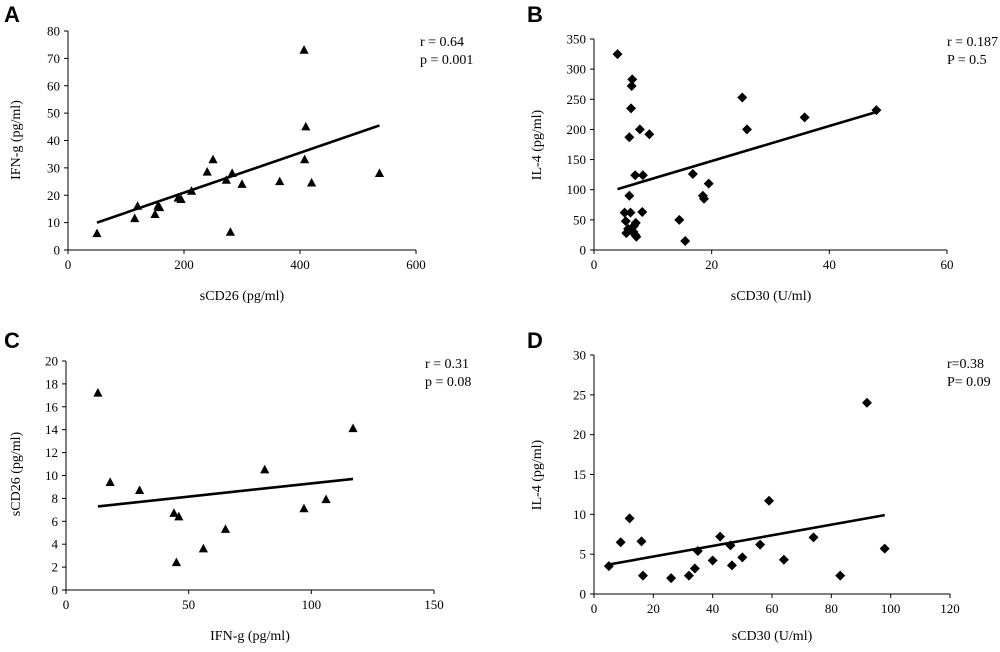  What do you see at coordinates (577, 129) in the screenshot?
I see `y-tick-label: 200` at bounding box center [577, 129].